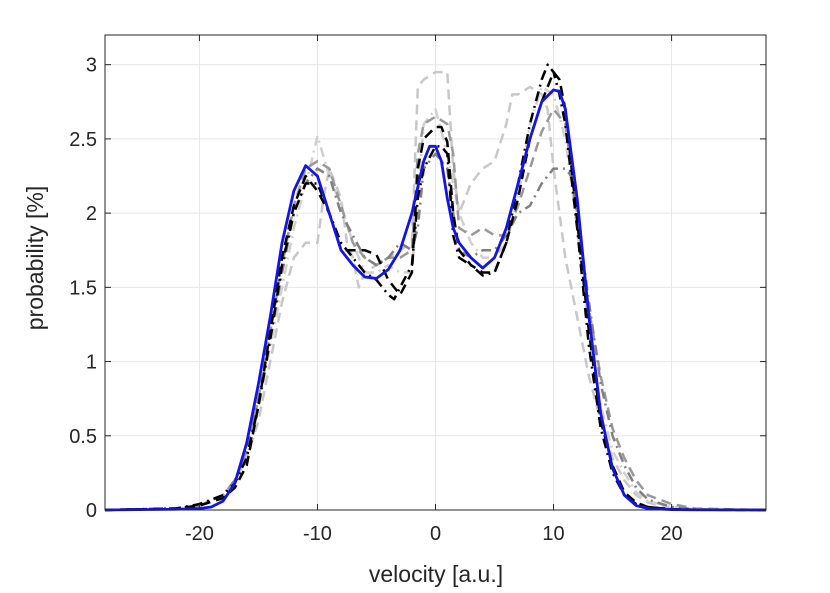  Describe the element at coordinates (91, 511) in the screenshot. I see `y-tick-label: 0` at that location.